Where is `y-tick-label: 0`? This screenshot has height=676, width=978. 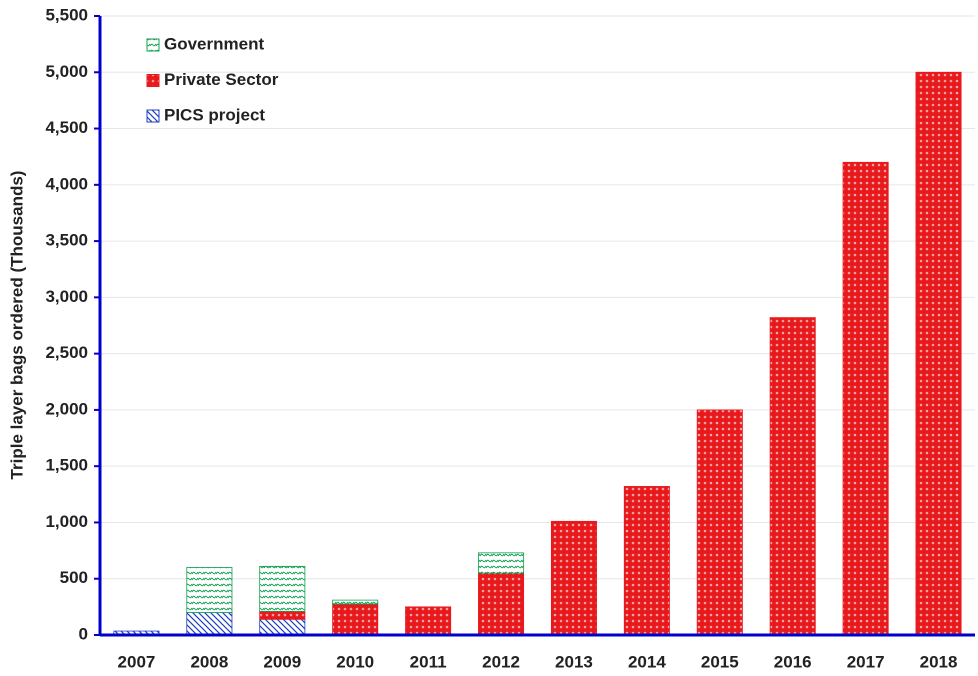
y-tick-label: 0 is located at coordinates (83, 633).